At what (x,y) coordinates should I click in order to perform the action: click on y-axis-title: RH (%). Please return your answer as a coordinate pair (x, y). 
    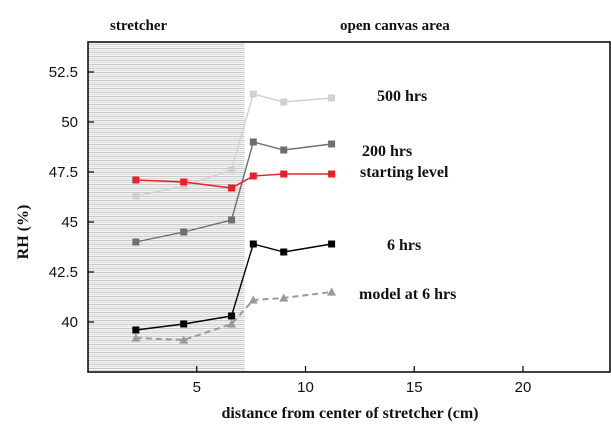
    Looking at the image, I should click on (23, 232).